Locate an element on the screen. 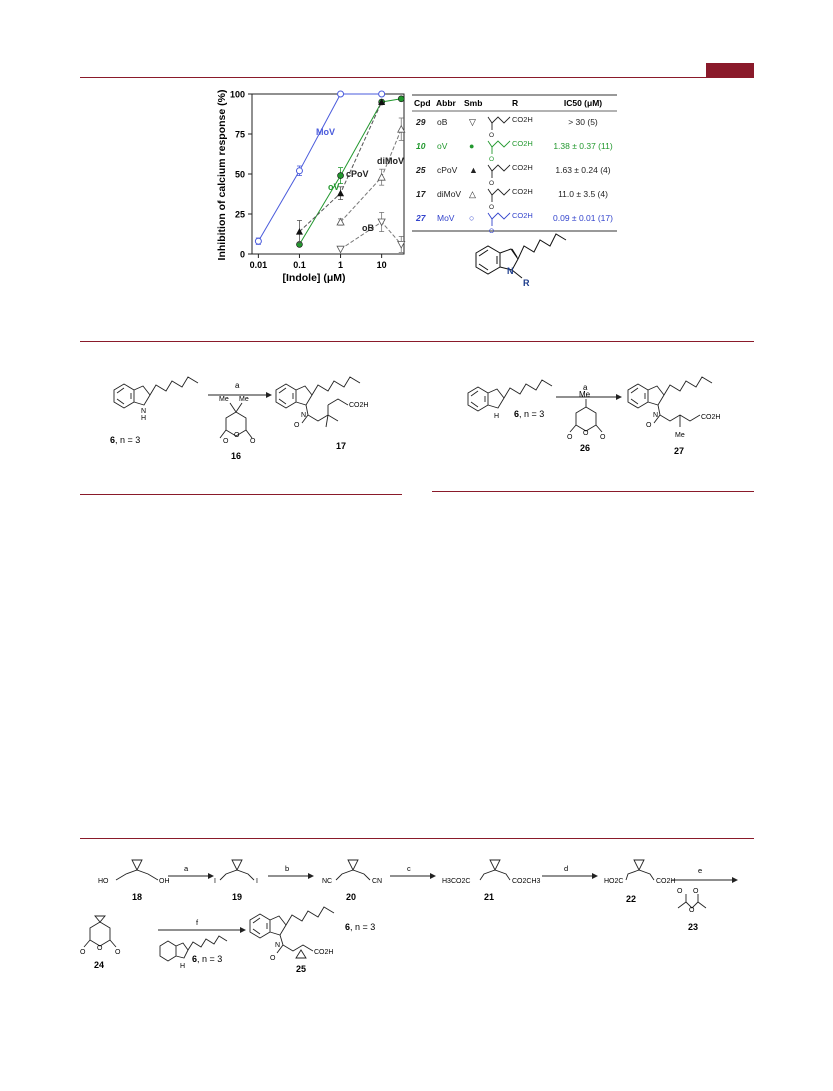 This screenshot has width=833, height=1091. table-cpd: 25 is located at coordinates (420, 170).